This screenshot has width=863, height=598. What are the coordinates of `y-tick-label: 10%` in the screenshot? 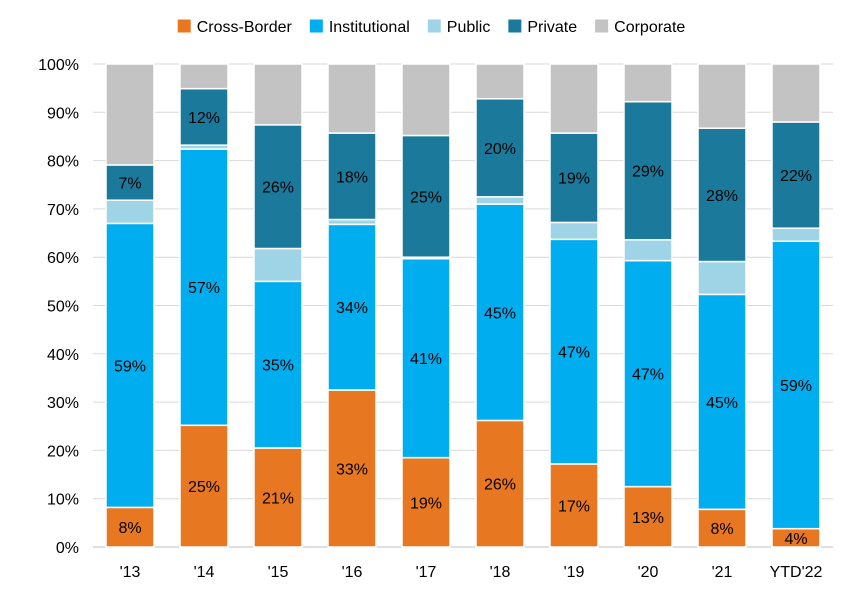 It's located at (63, 500).